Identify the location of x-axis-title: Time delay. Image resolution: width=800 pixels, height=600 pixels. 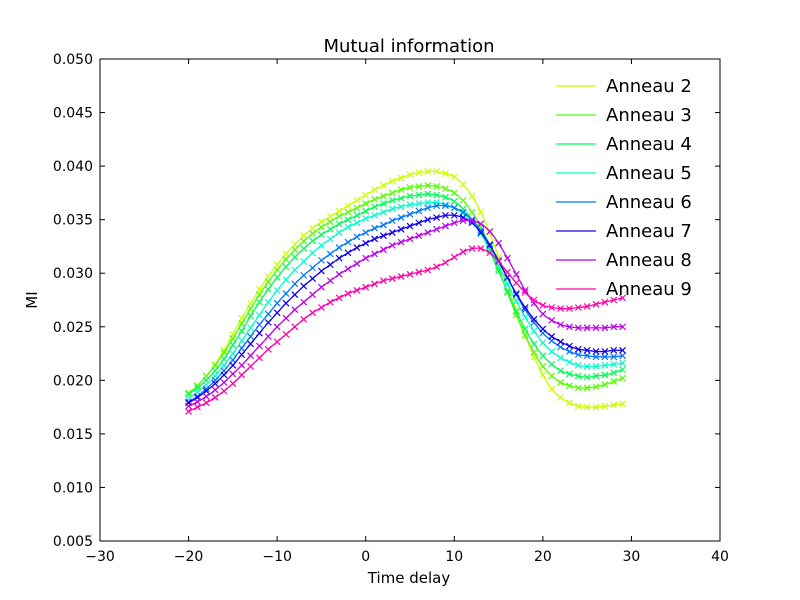
(409, 578).